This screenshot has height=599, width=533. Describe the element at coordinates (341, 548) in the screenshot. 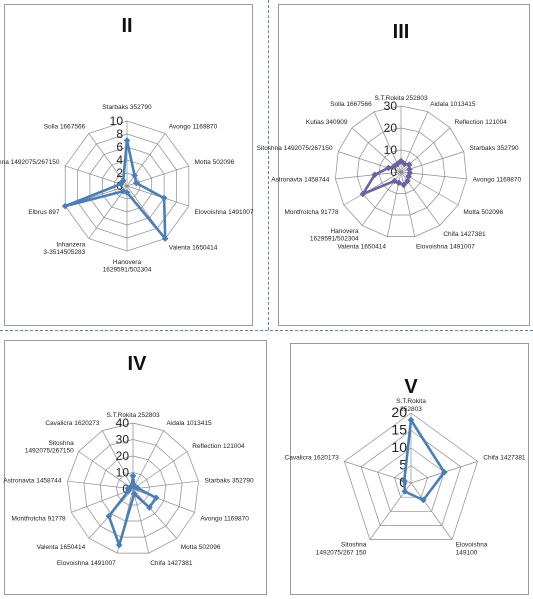

I see `category-label-sitoshna-1492075-267-150: Sitoshna 1492075/267 150` at that location.